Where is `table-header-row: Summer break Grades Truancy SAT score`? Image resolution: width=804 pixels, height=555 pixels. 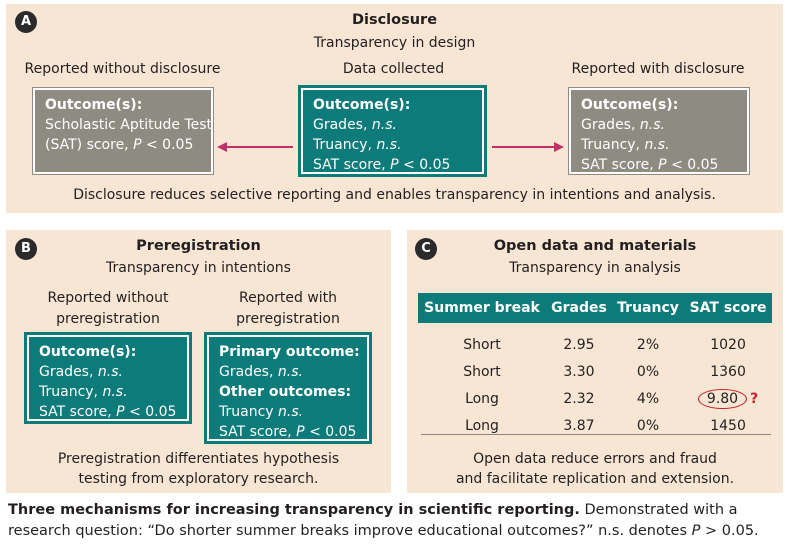 table-header-row: Summer break Grades Truancy SAT score is located at coordinates (595, 308).